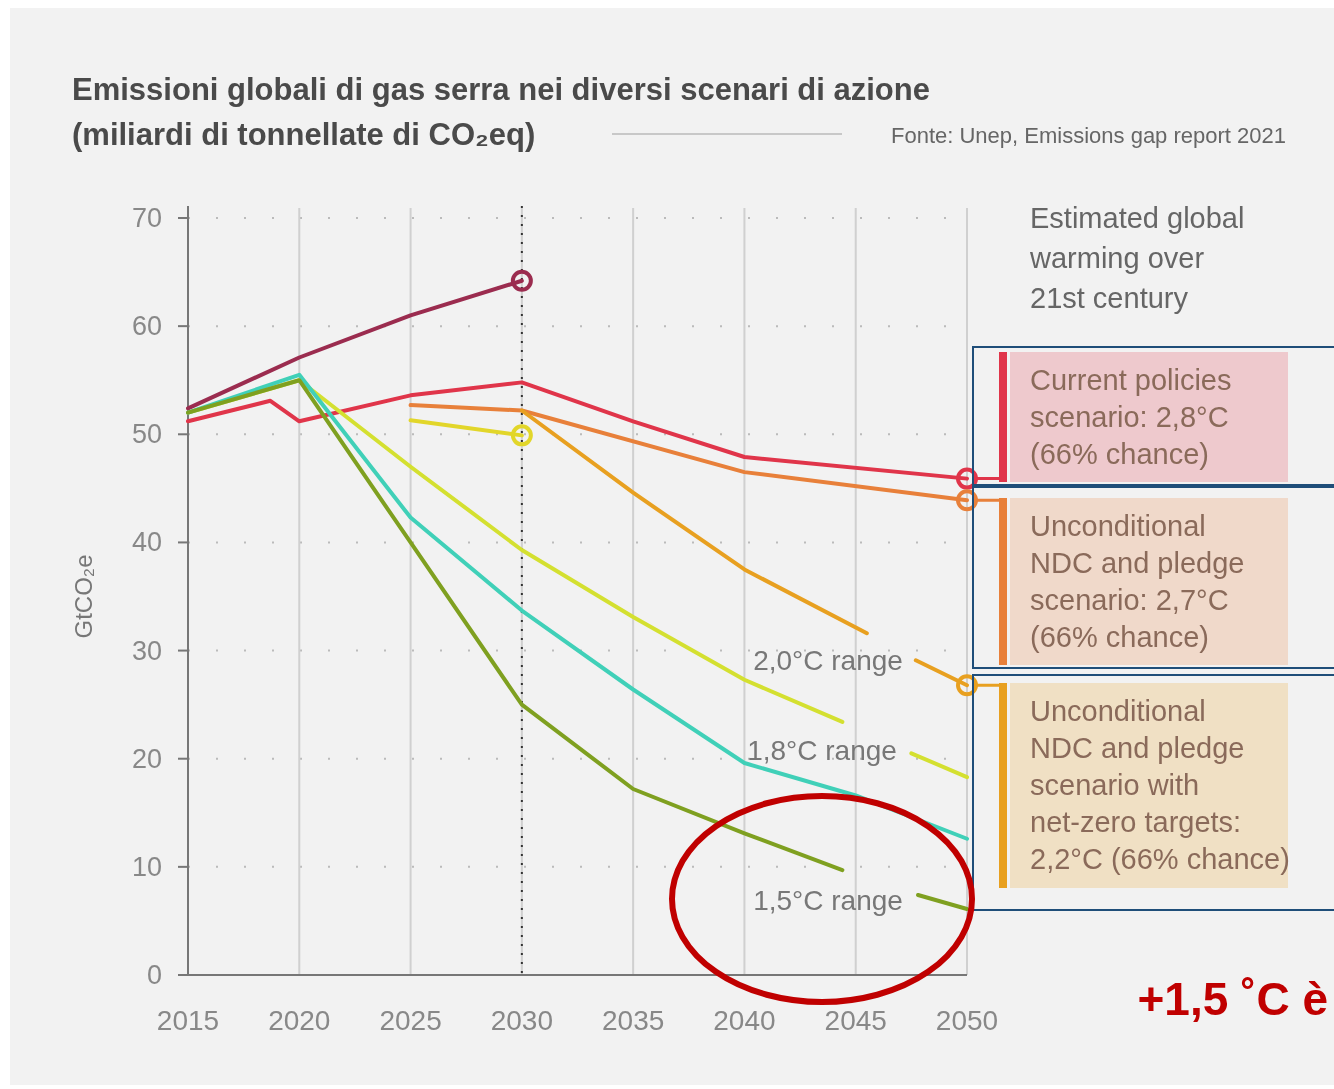  Describe the element at coordinates (83, 596) in the screenshot. I see `y-axis-title: GtCO₂e` at that location.